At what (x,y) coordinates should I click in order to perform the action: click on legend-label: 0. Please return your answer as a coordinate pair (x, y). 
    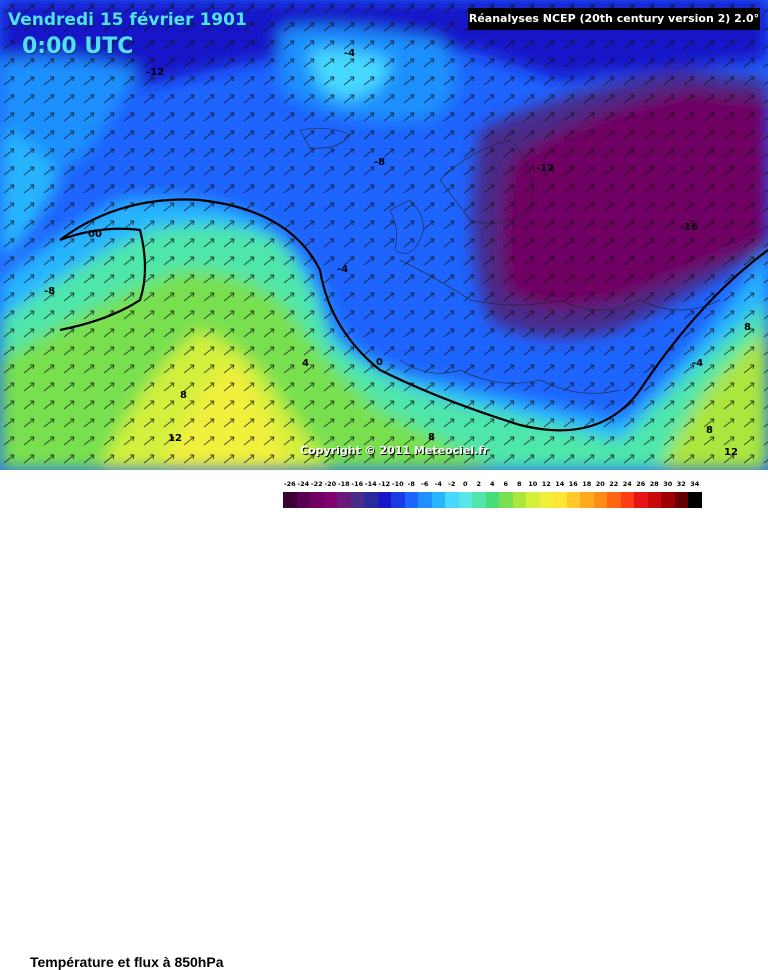
    Looking at the image, I should click on (465, 484).